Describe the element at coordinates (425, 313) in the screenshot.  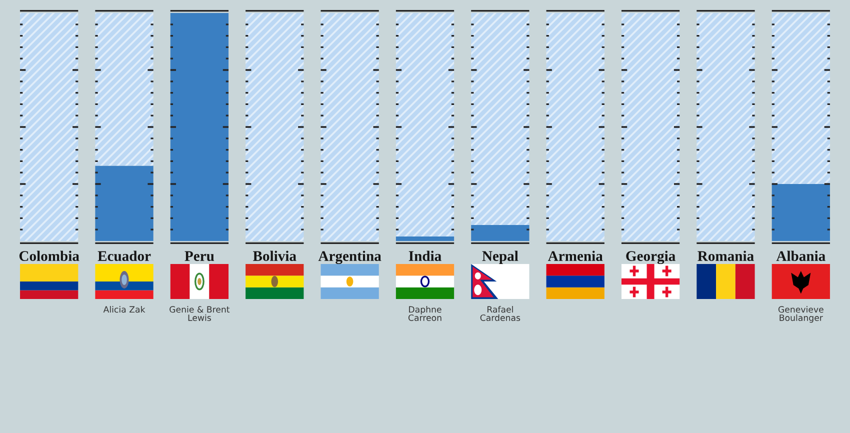
I see `text: Daphne Carreon` at that location.